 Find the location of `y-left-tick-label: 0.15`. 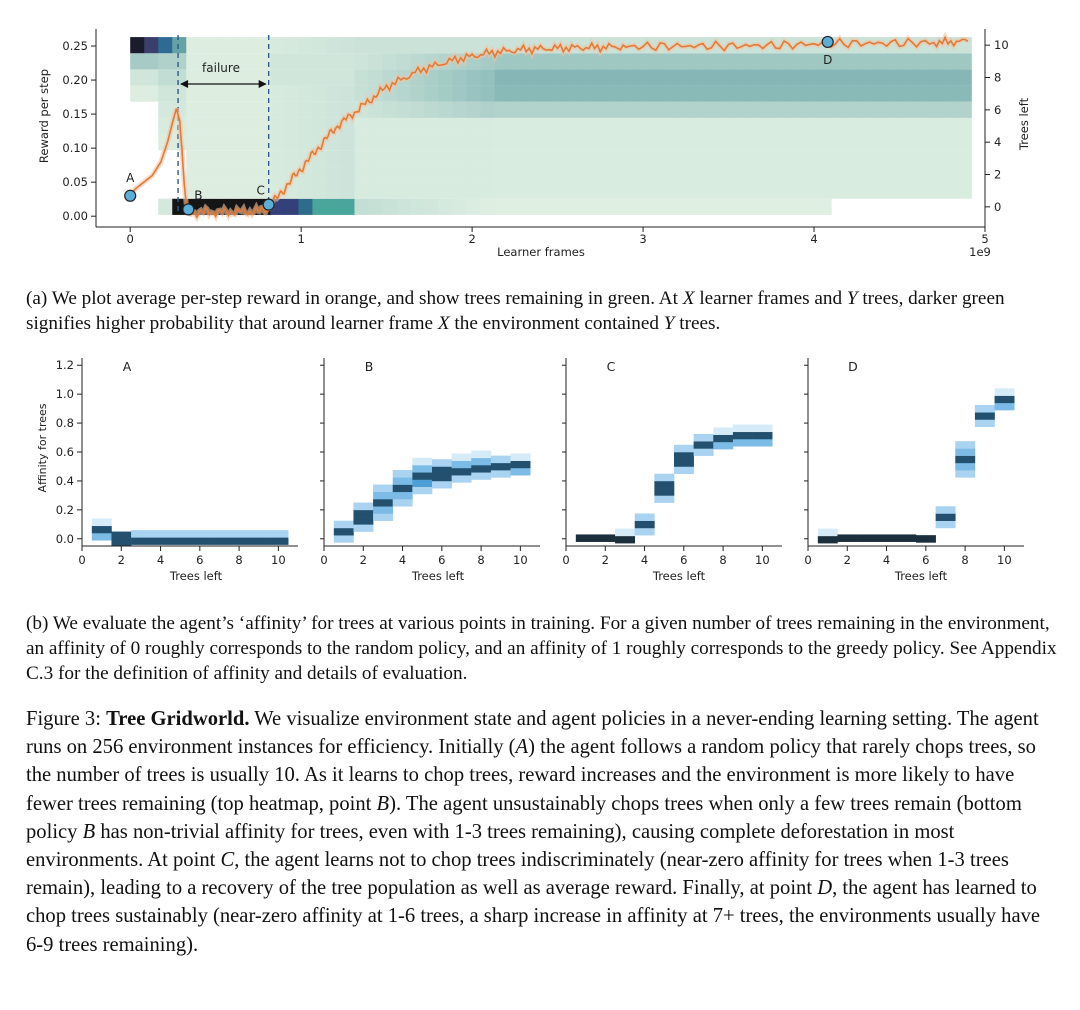

y-left-tick-label: 0.15 is located at coordinates (75, 114).